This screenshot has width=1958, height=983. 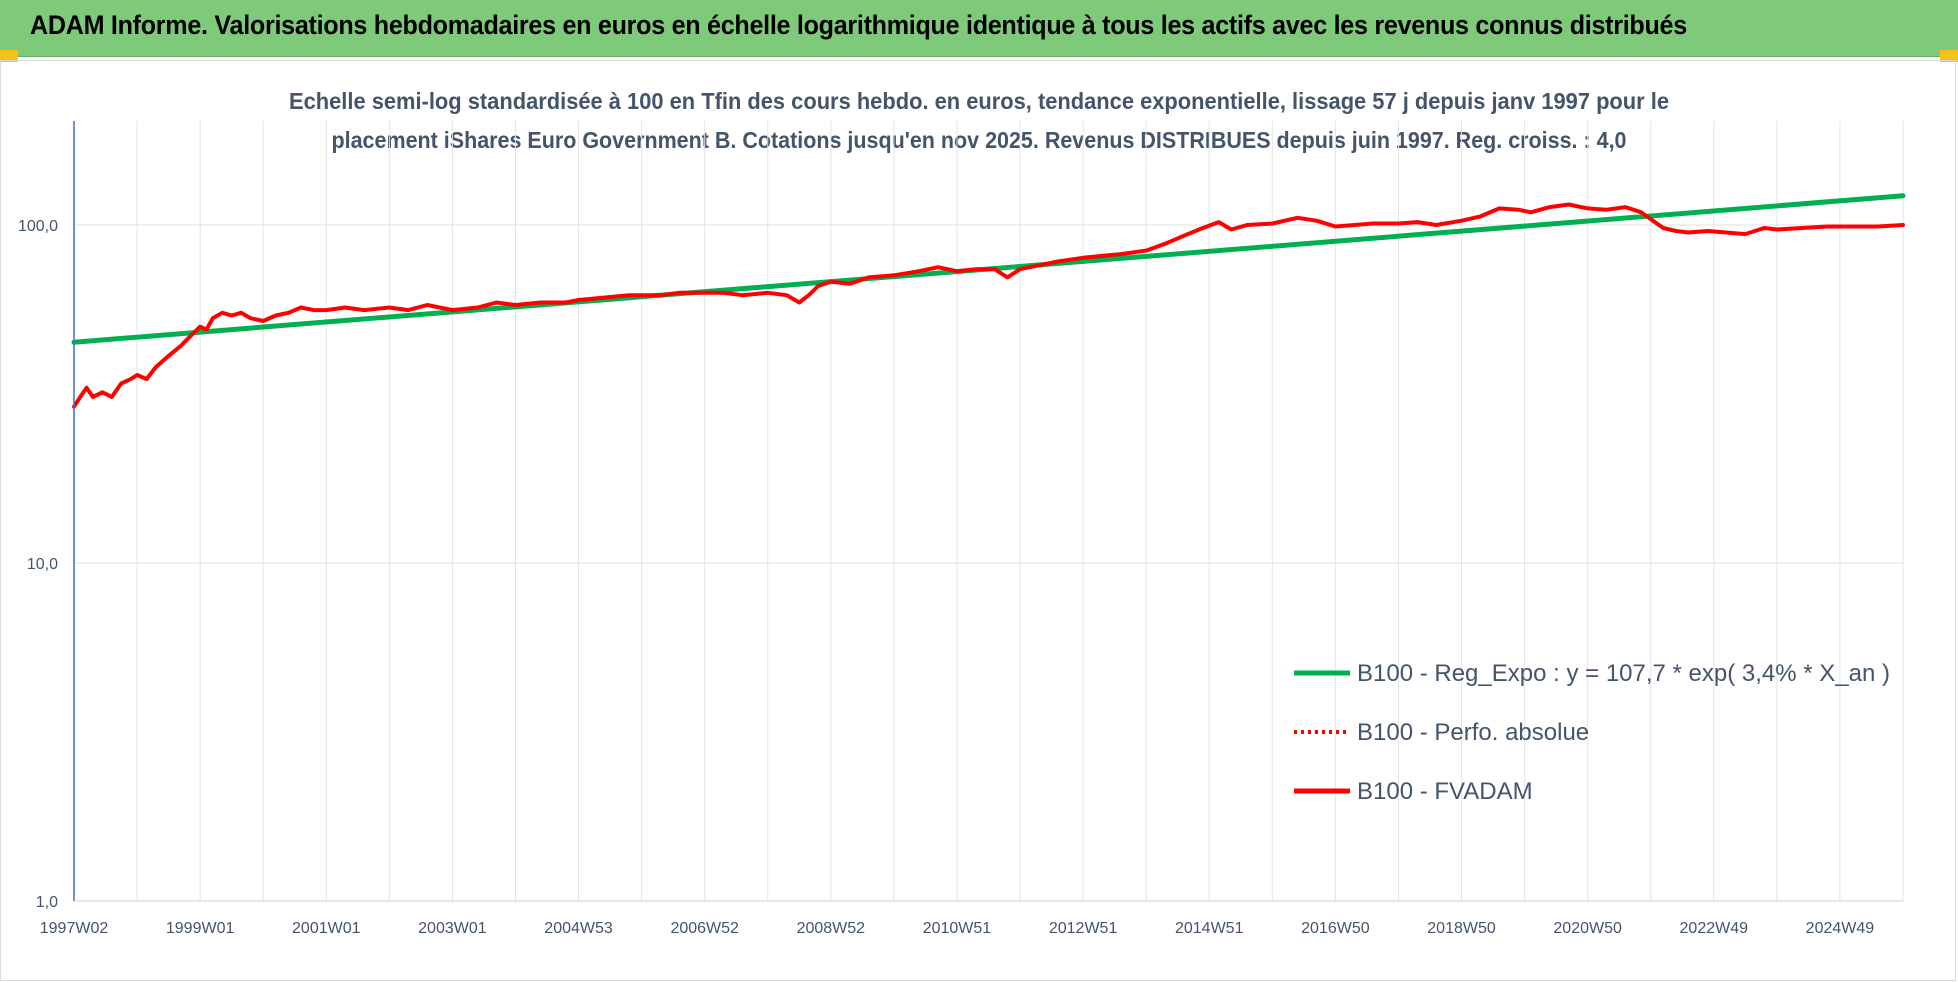 I want to click on x-tick-label: 2020W50, so click(x=1587, y=928).